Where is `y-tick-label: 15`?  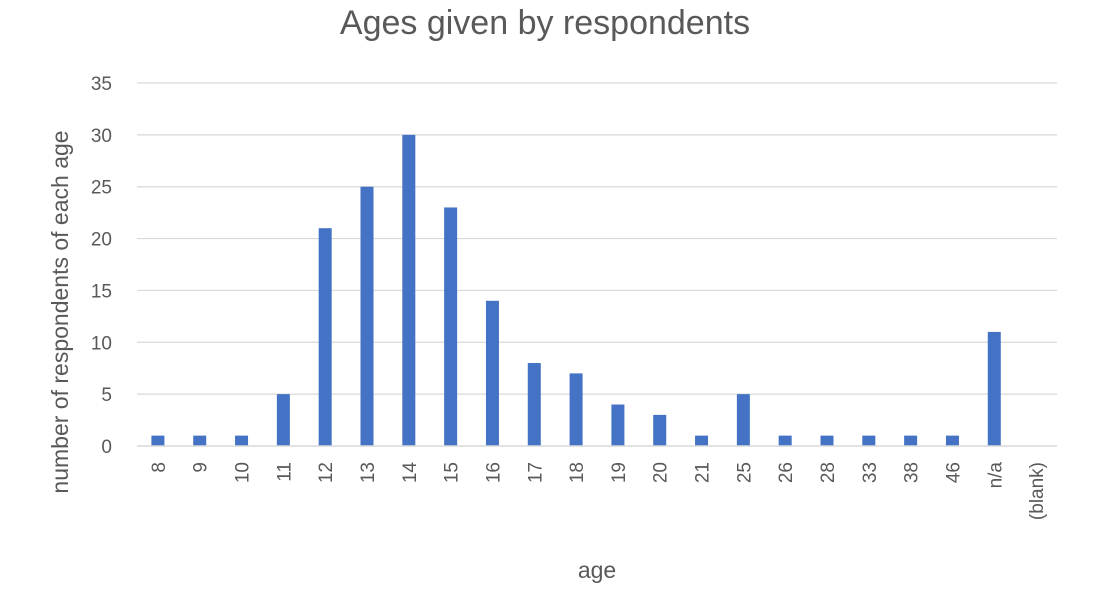 y-tick-label: 15 is located at coordinates (101, 291).